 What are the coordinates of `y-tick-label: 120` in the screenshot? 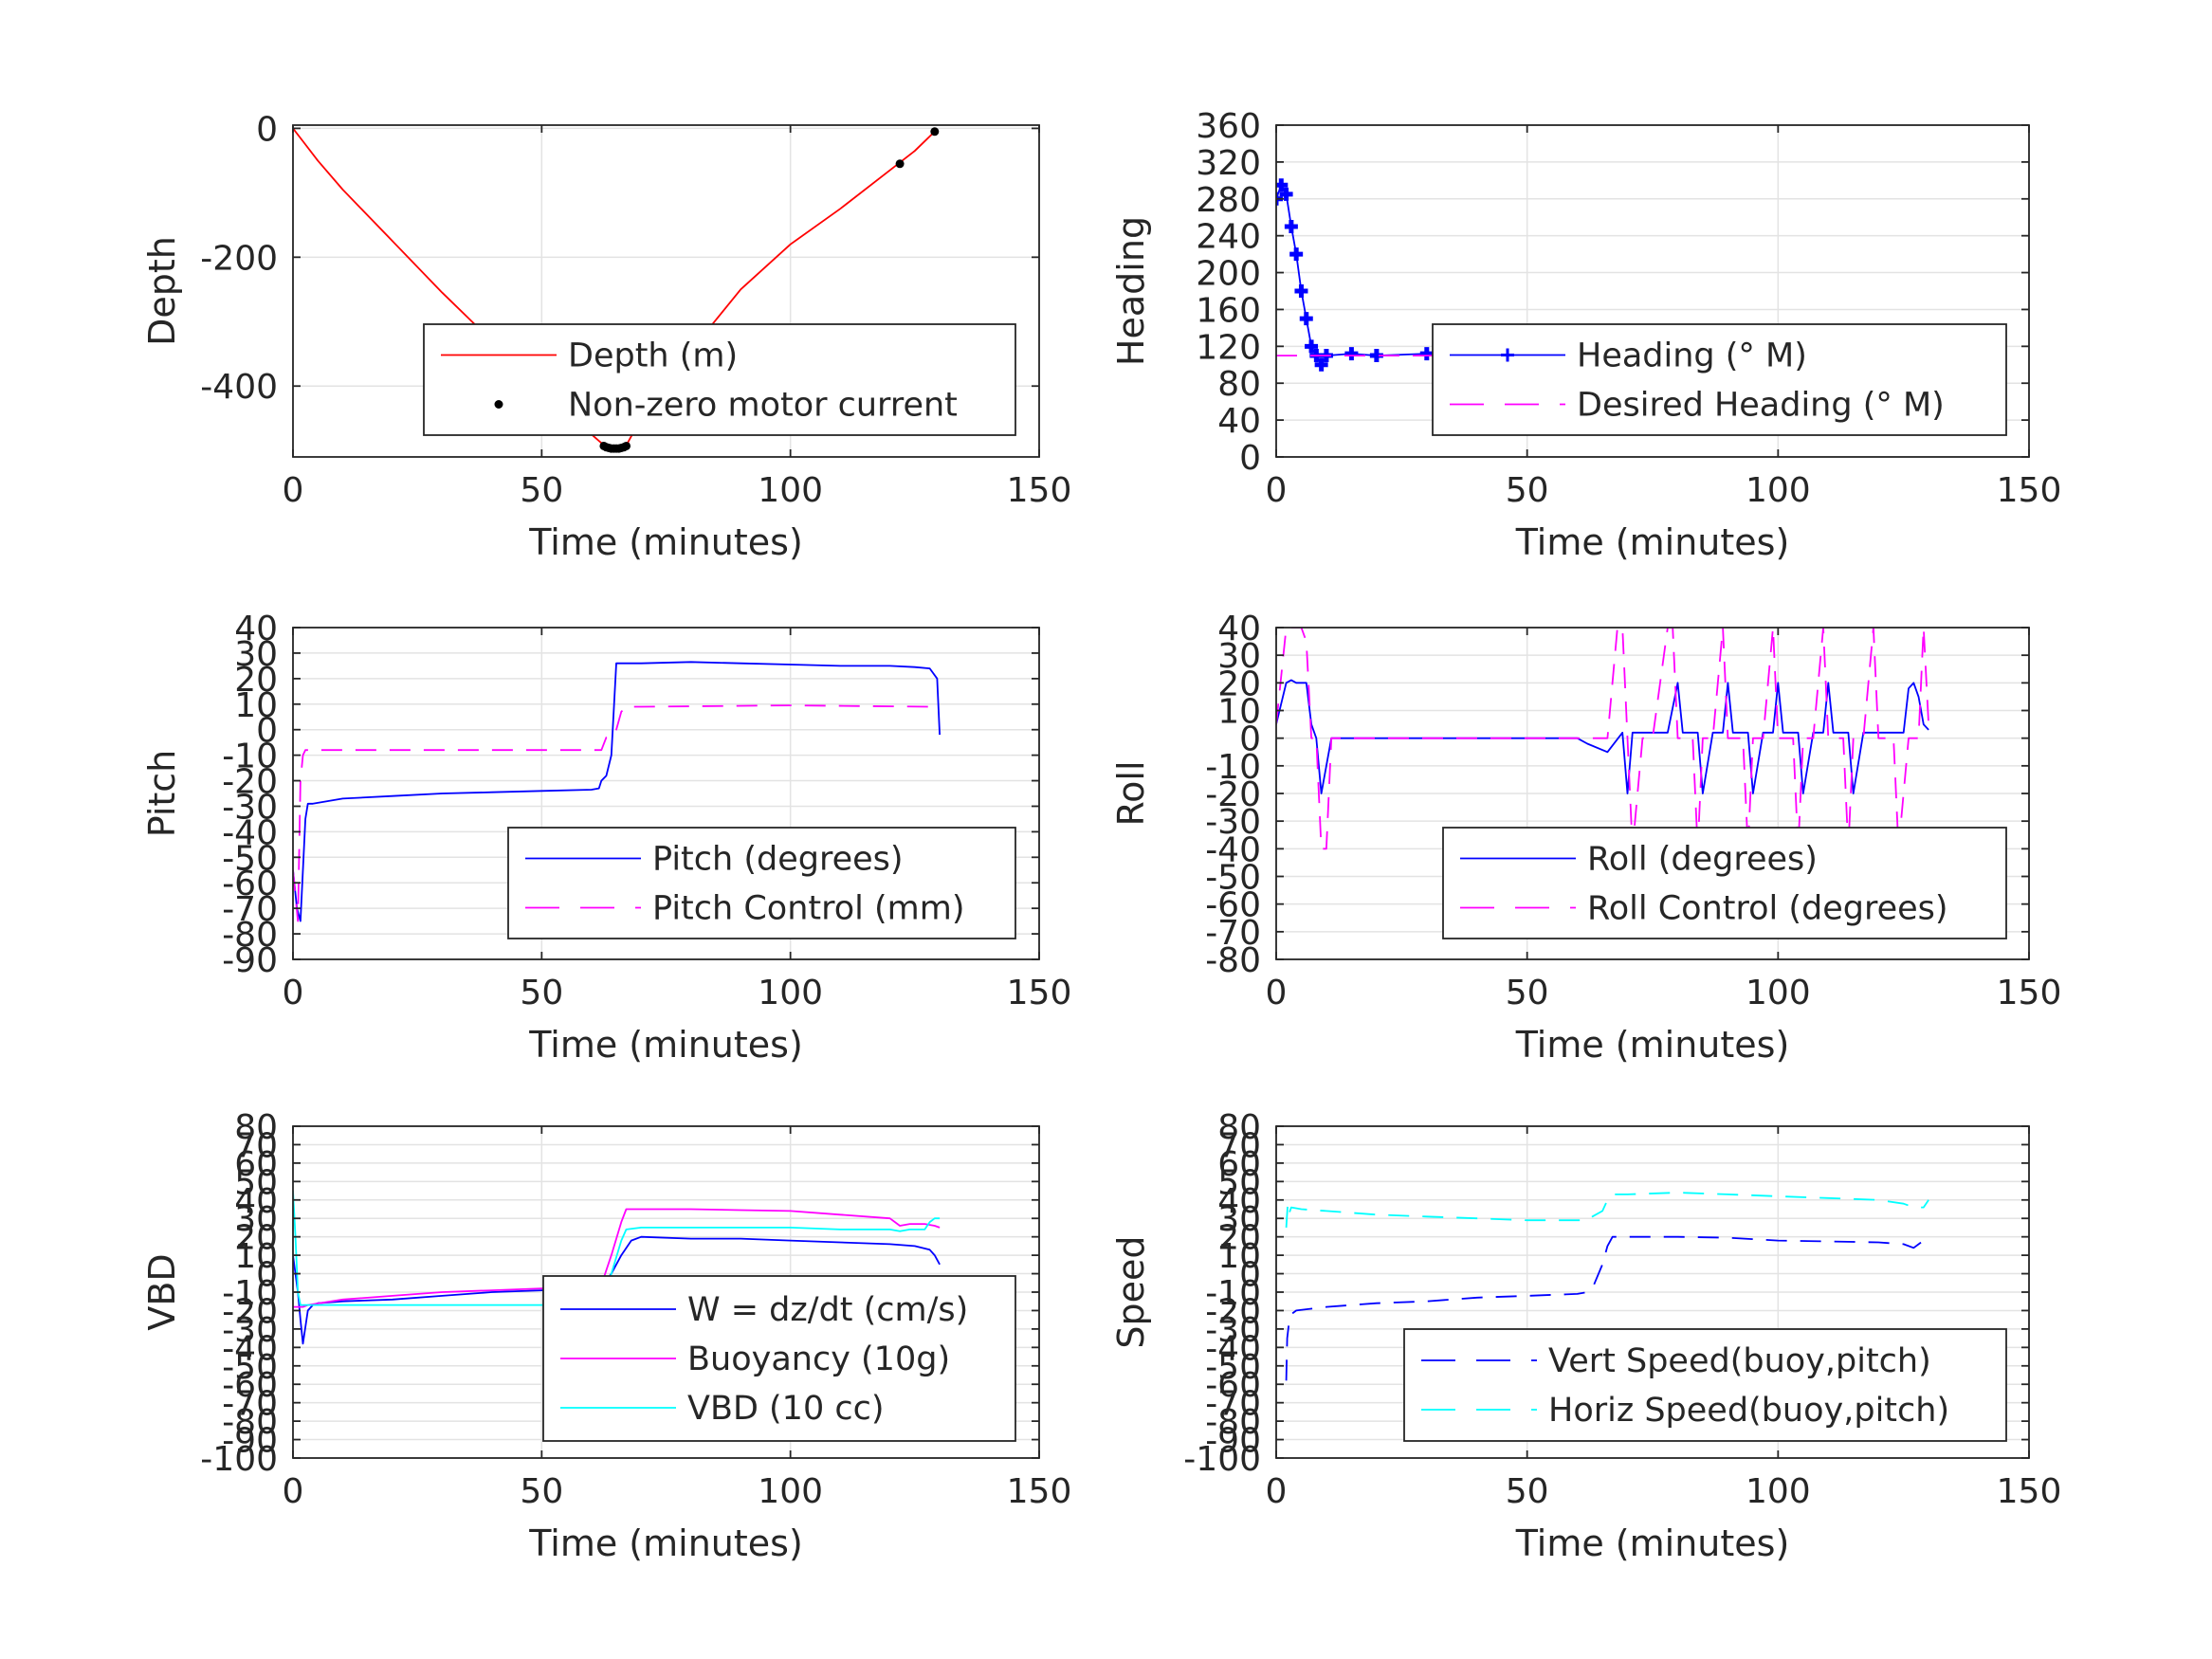 It's located at (1228, 347).